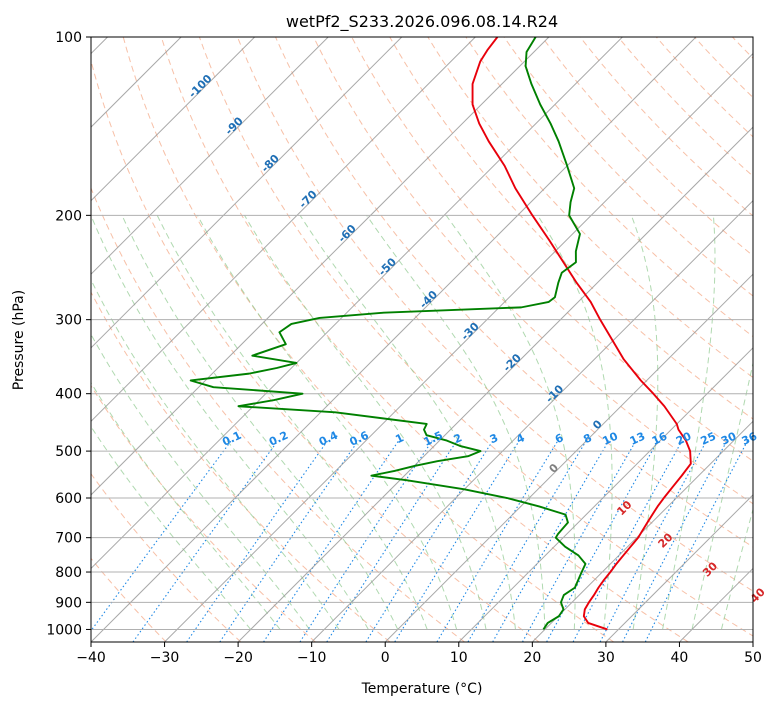 The image size is (775, 708). I want to click on mixing-ratio-label: 20, so click(684, 438).